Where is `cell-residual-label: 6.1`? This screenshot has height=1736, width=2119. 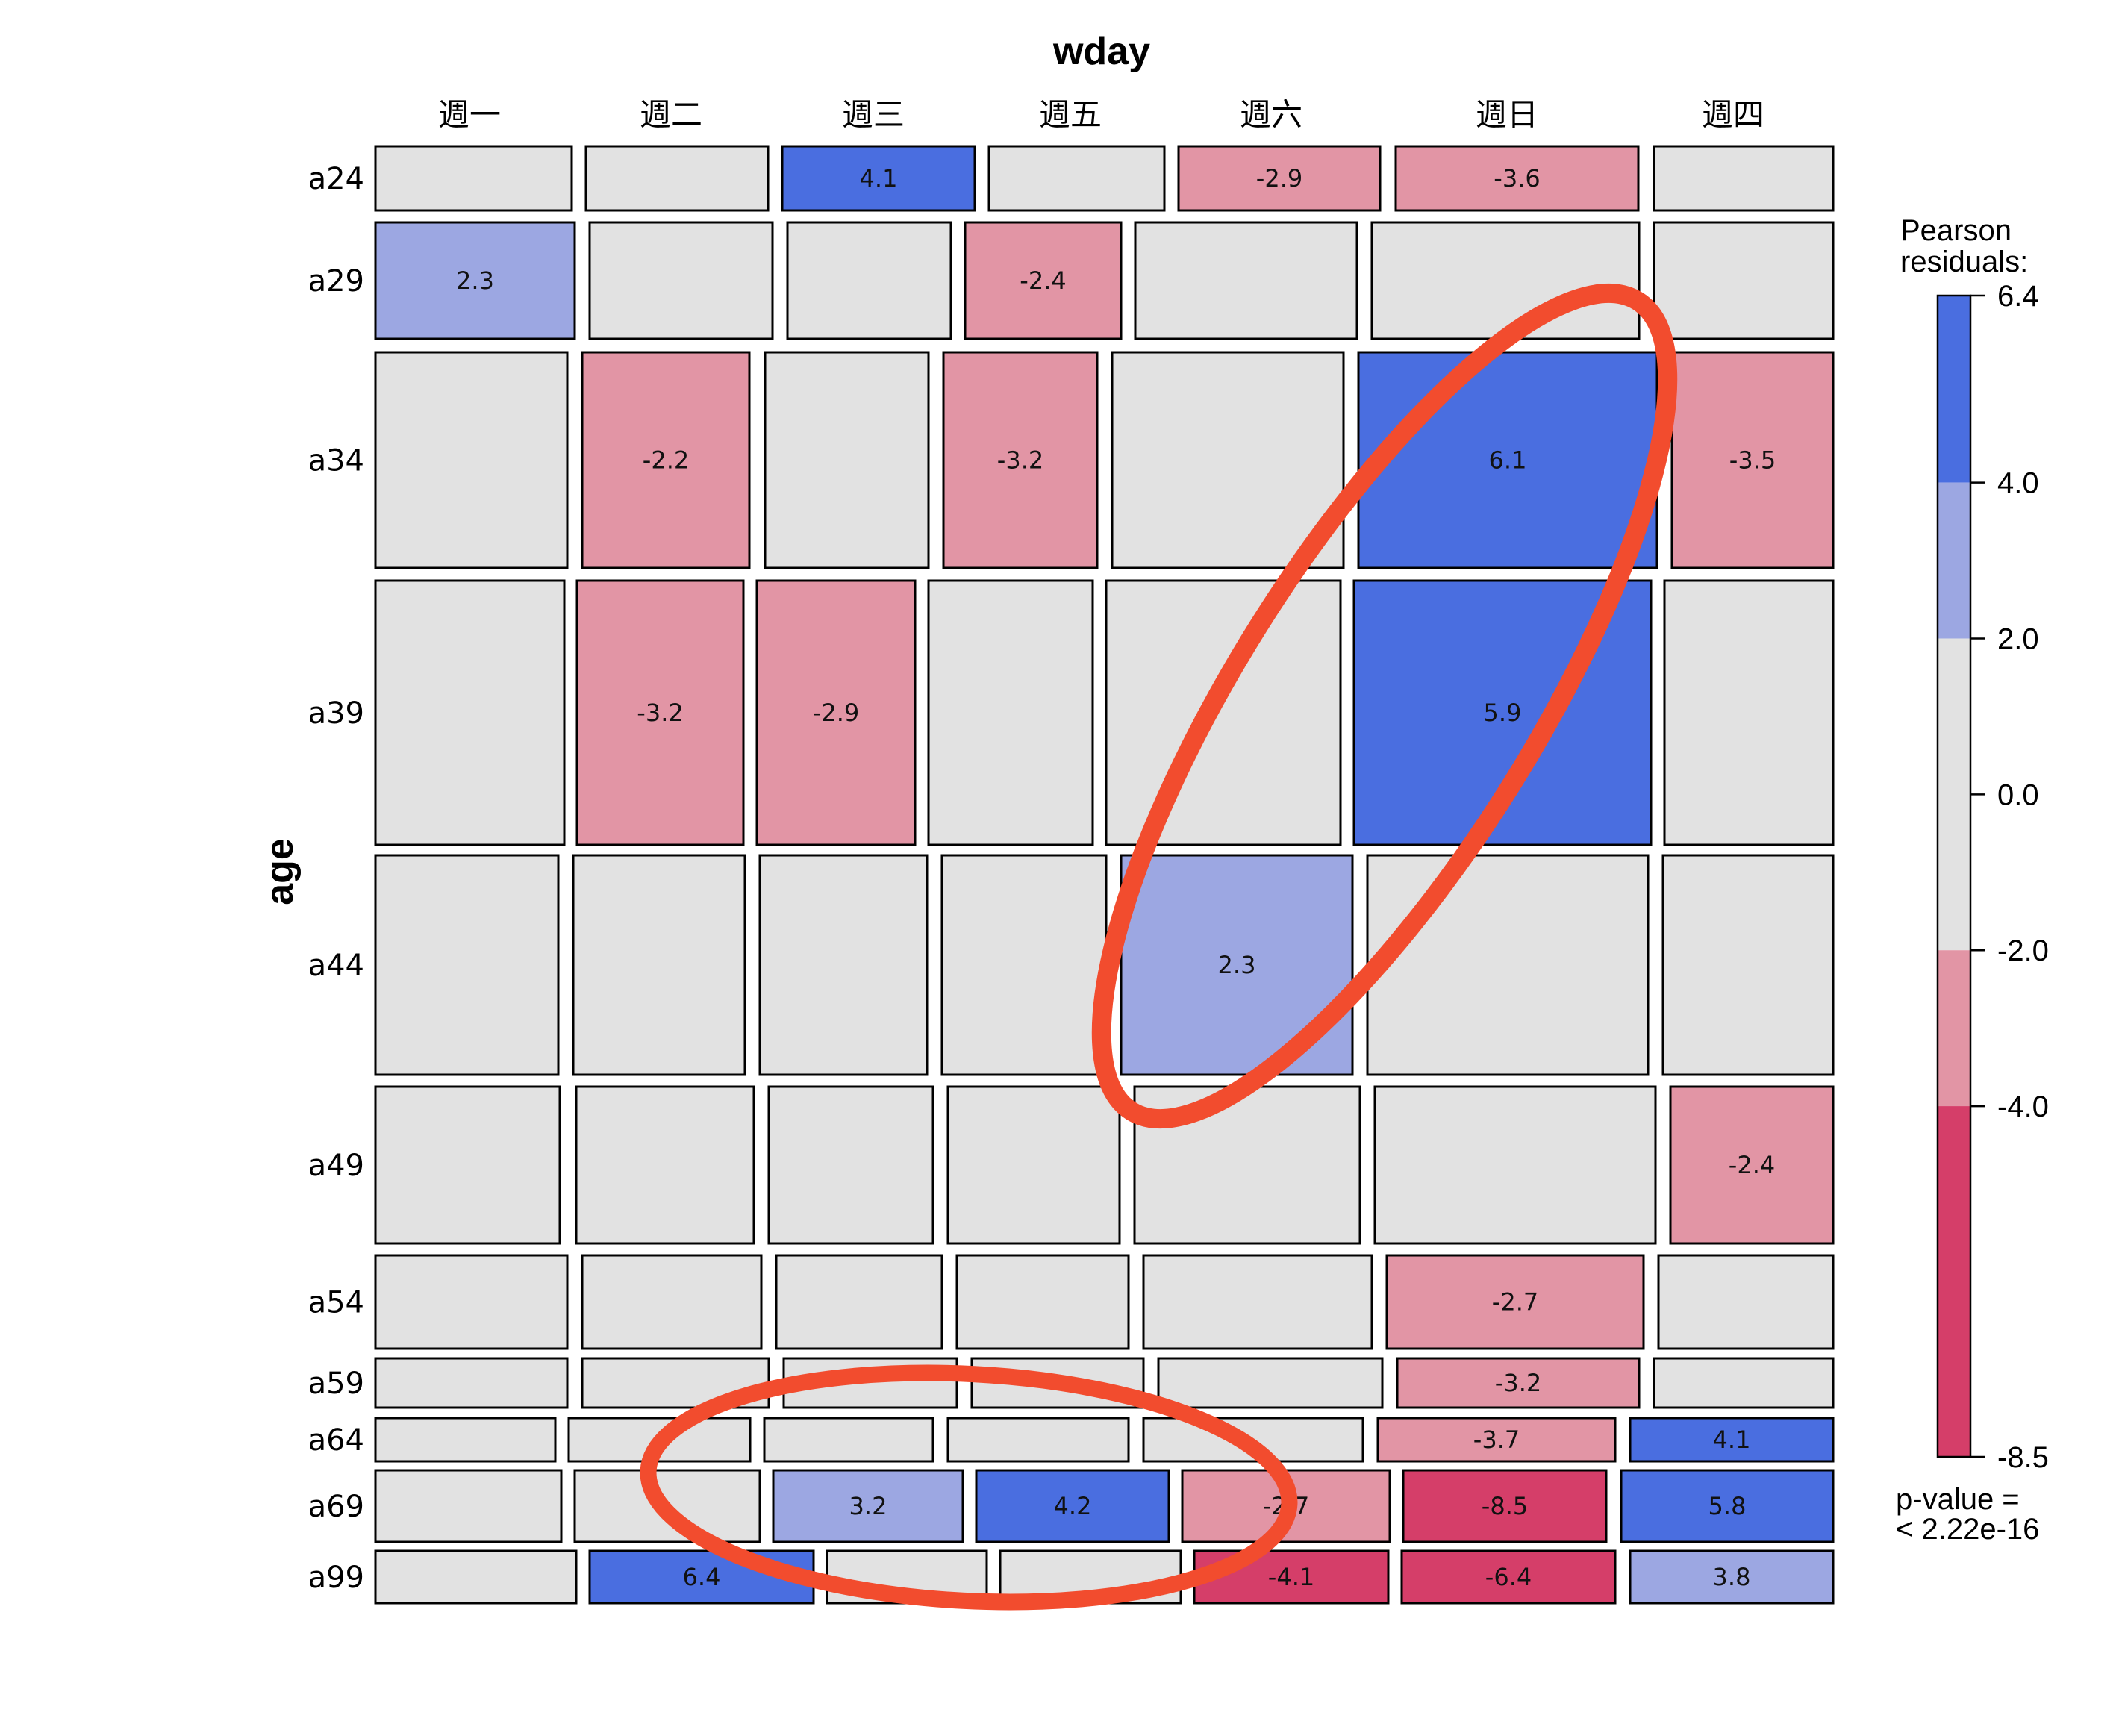 cell-residual-label: 6.1 is located at coordinates (1508, 460).